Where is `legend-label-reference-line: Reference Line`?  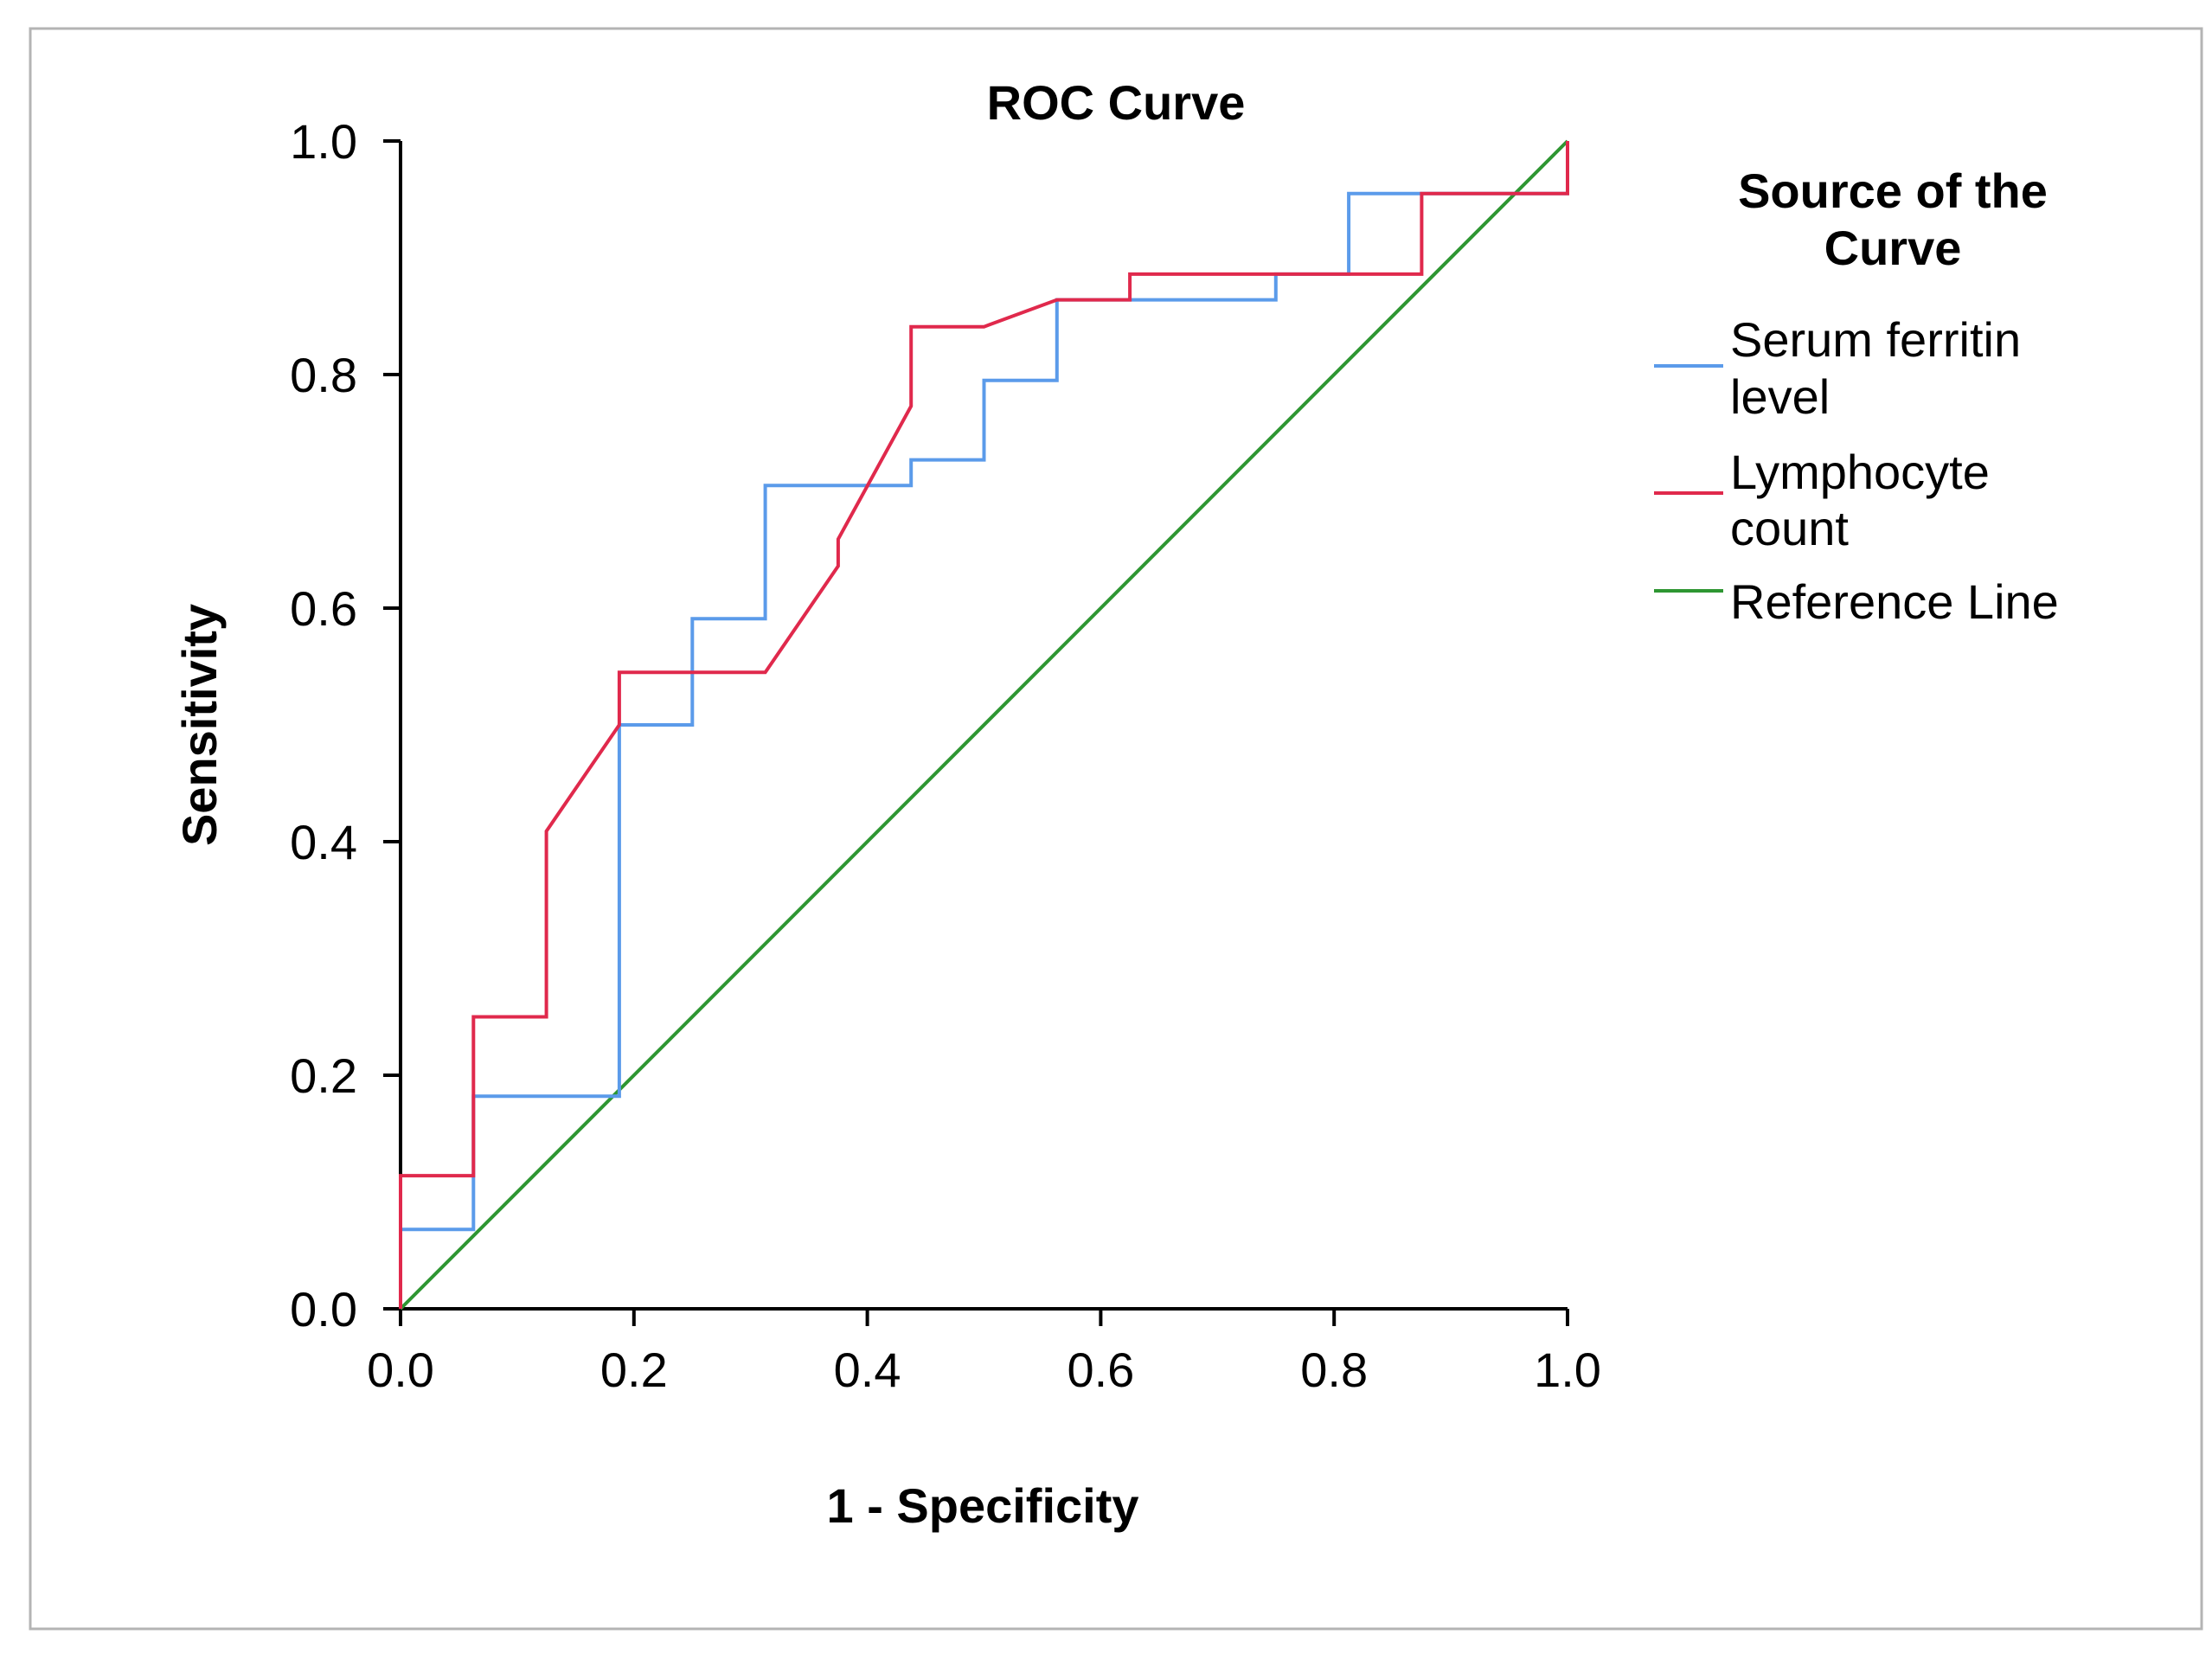
legend-label-reference-line: Reference Line is located at coordinates (1895, 601).